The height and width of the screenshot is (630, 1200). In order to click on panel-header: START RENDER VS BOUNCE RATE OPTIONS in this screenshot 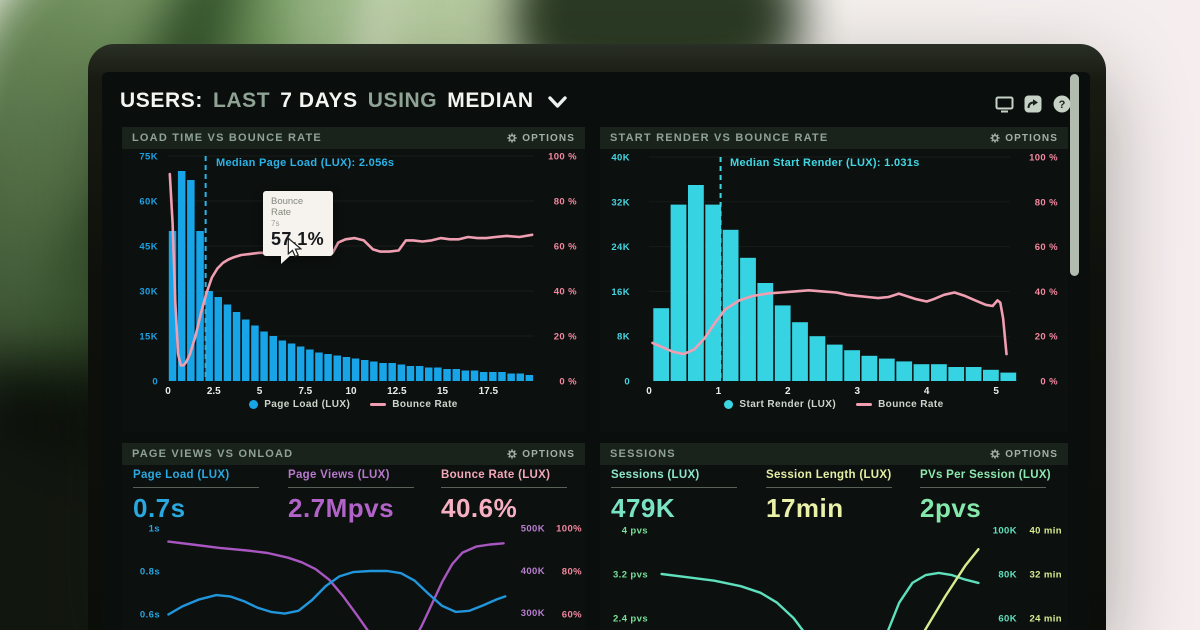, I will do `click(834, 138)`.